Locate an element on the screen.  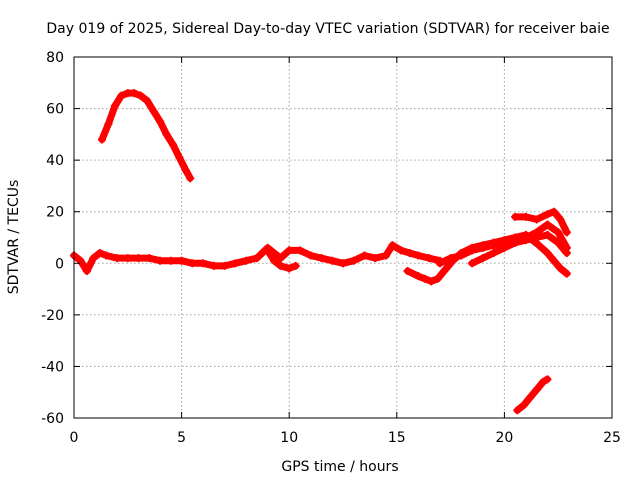
y-tick-label: -20 is located at coordinates (52, 316).